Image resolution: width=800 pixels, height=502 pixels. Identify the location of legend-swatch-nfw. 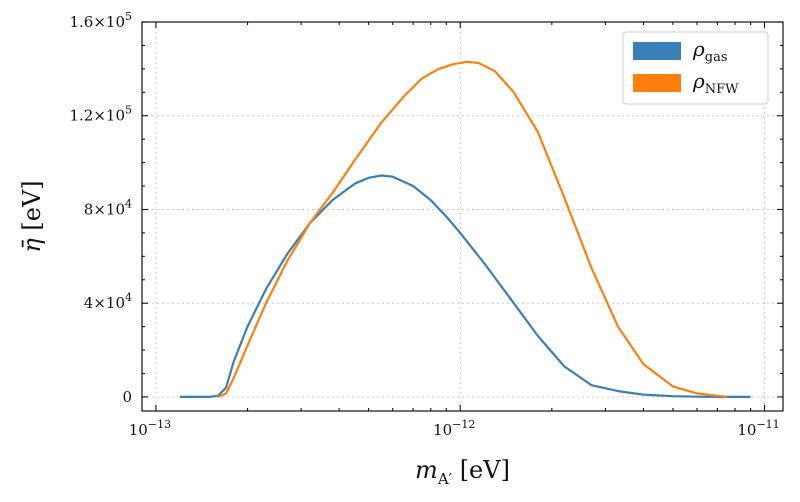
(657, 83).